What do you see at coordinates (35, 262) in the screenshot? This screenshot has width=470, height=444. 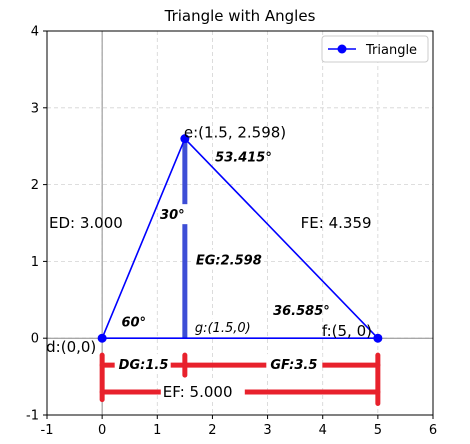 I see `y-tick-label: 1` at bounding box center [35, 262].